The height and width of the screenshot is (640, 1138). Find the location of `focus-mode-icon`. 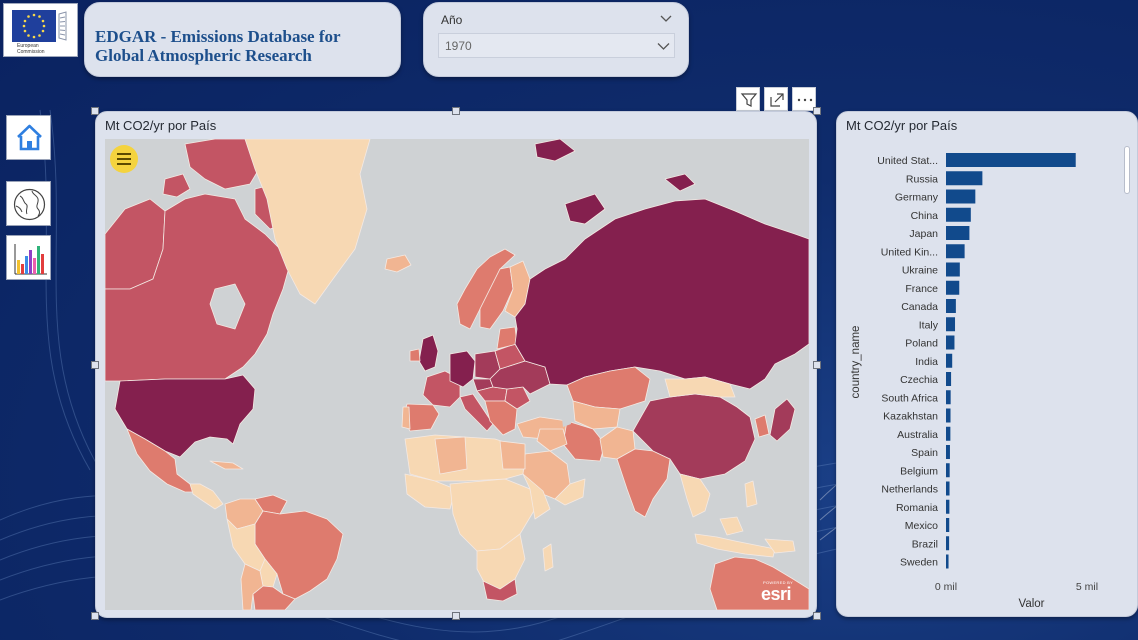

focus-mode-icon is located at coordinates (777, 100).